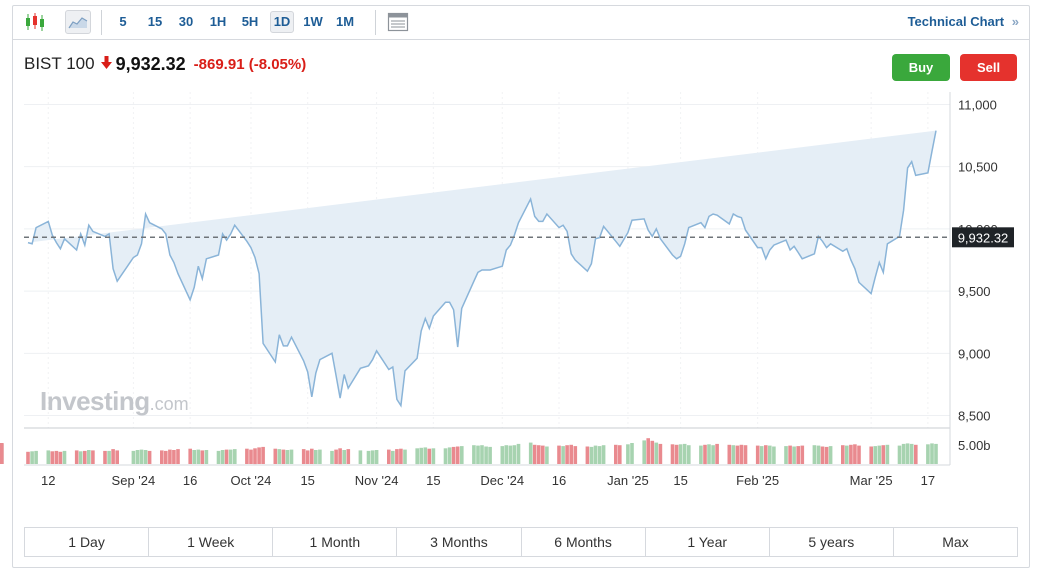 This screenshot has height=574, width=1048. Describe the element at coordinates (155, 21) in the screenshot. I see `interval-15: 15` at that location.